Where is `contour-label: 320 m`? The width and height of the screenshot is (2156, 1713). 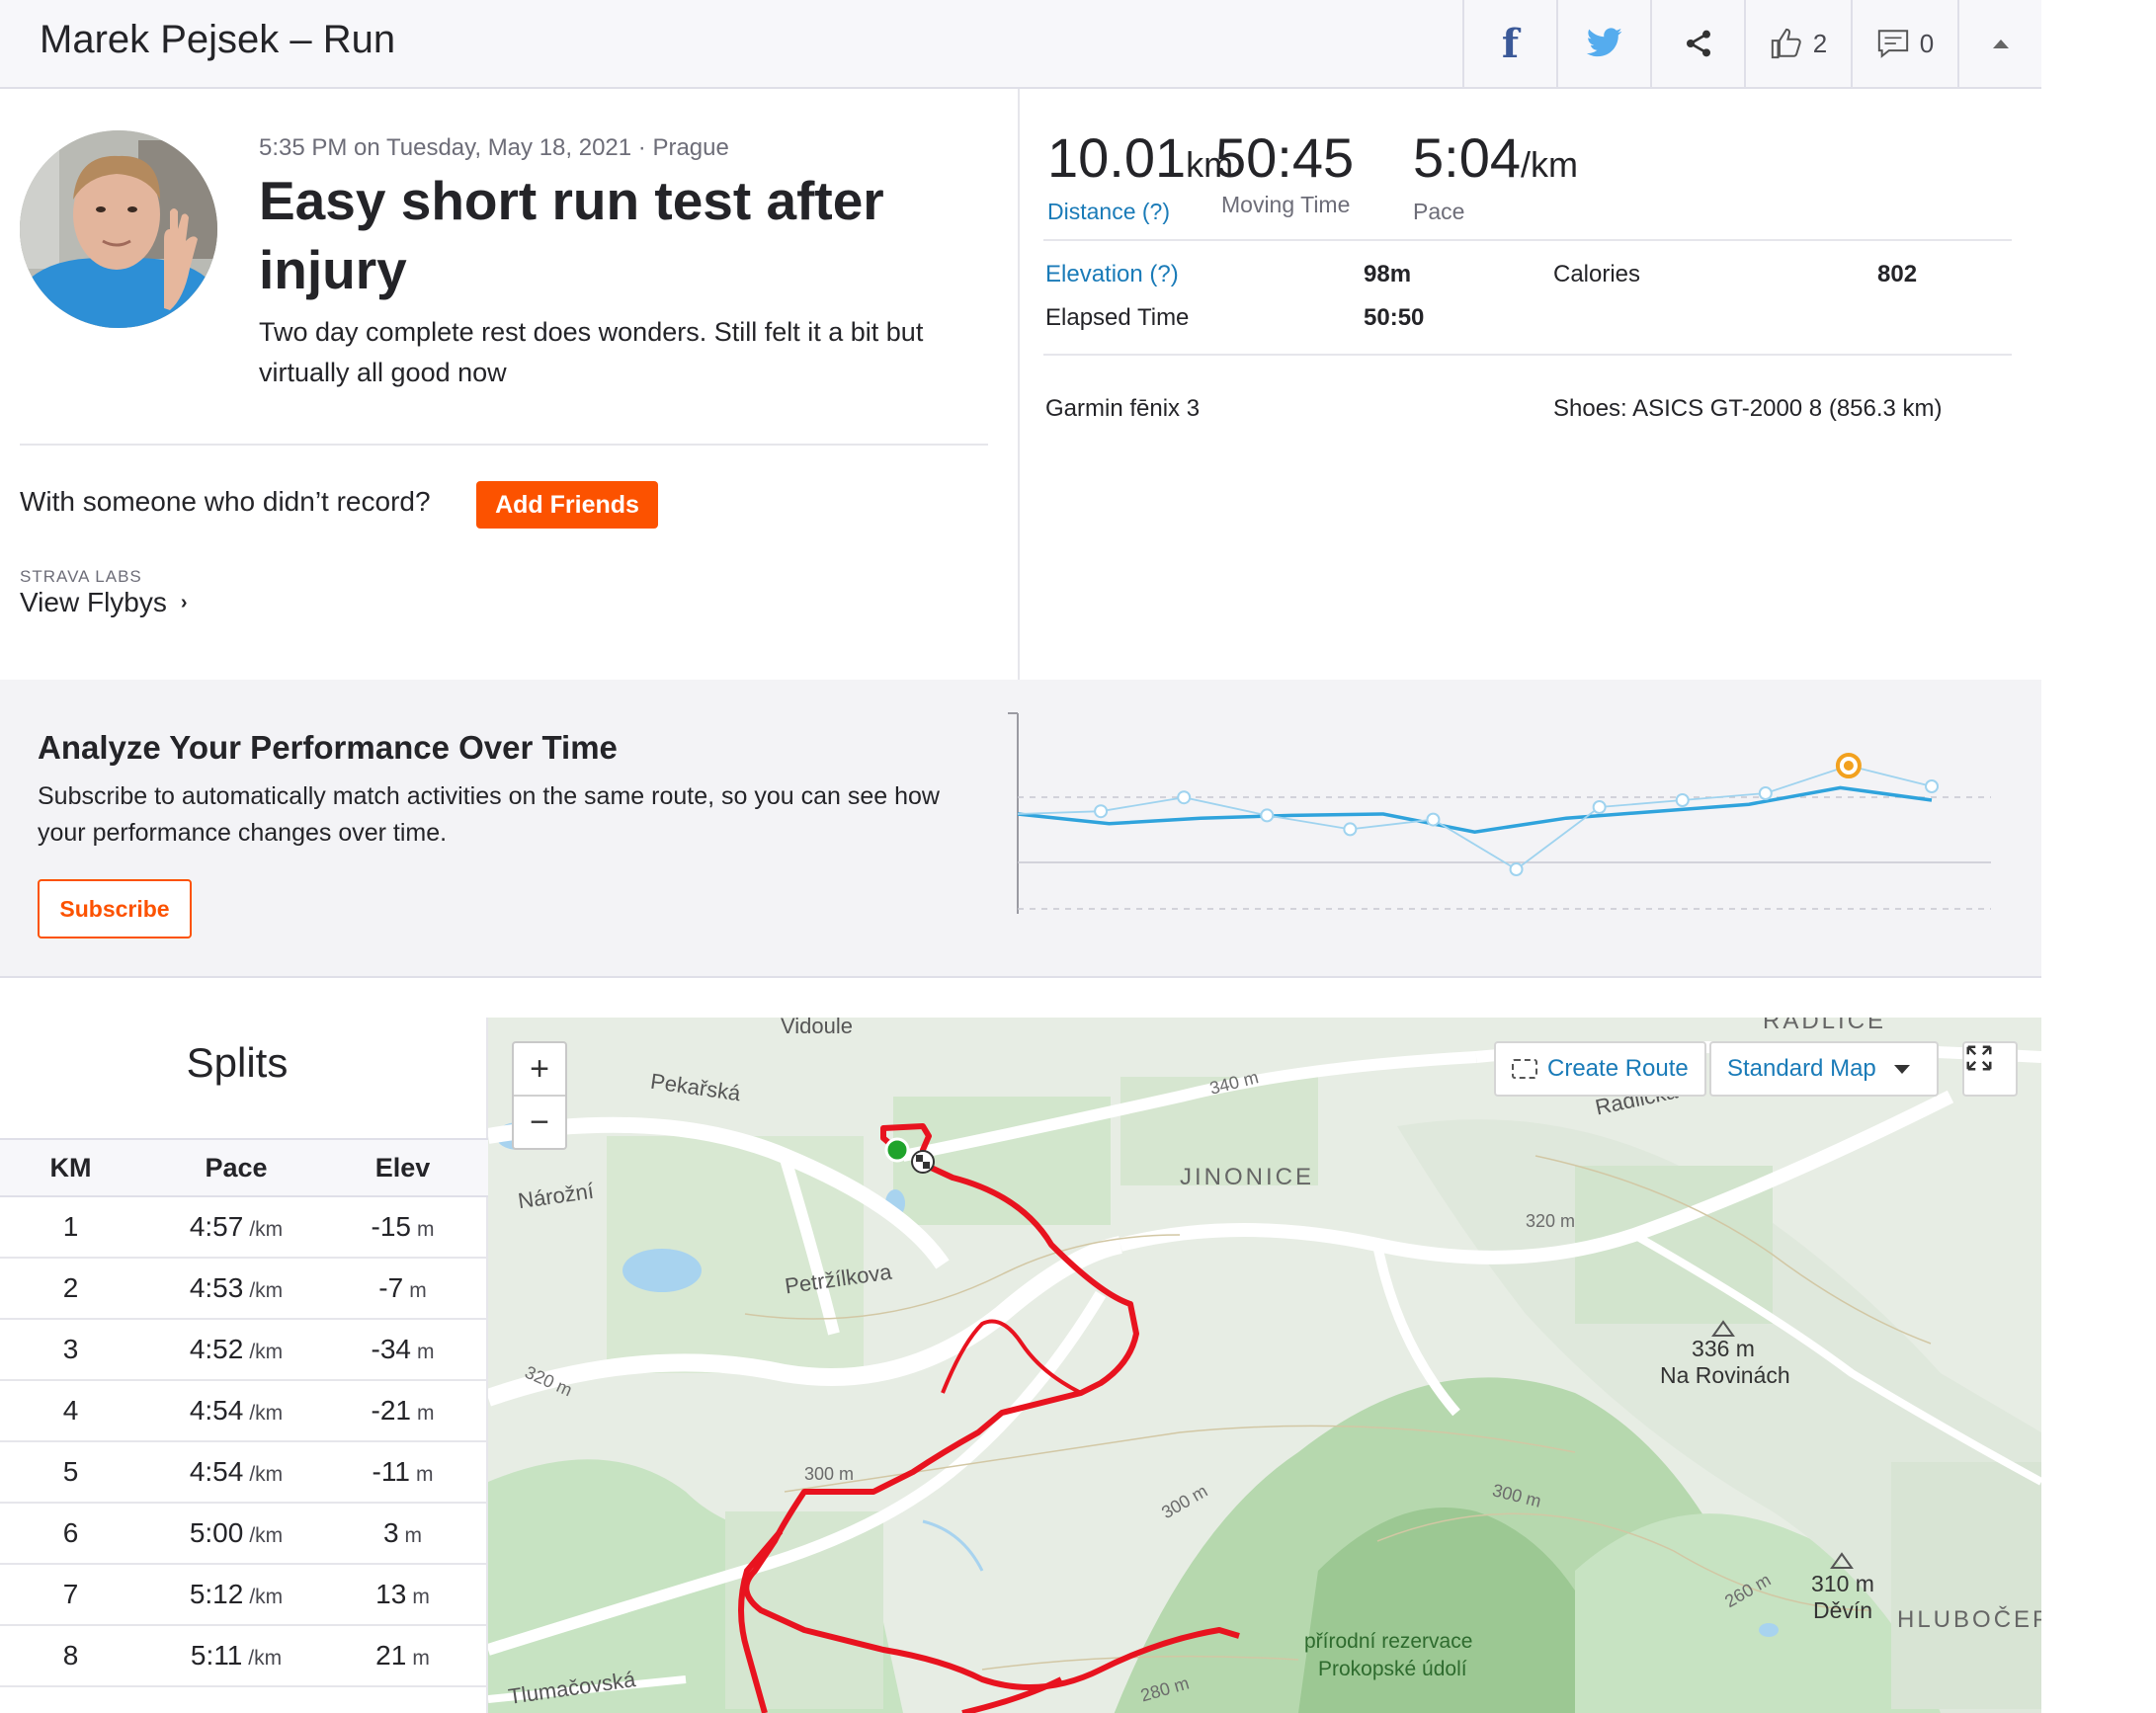 contour-label: 320 m is located at coordinates (1551, 1221).